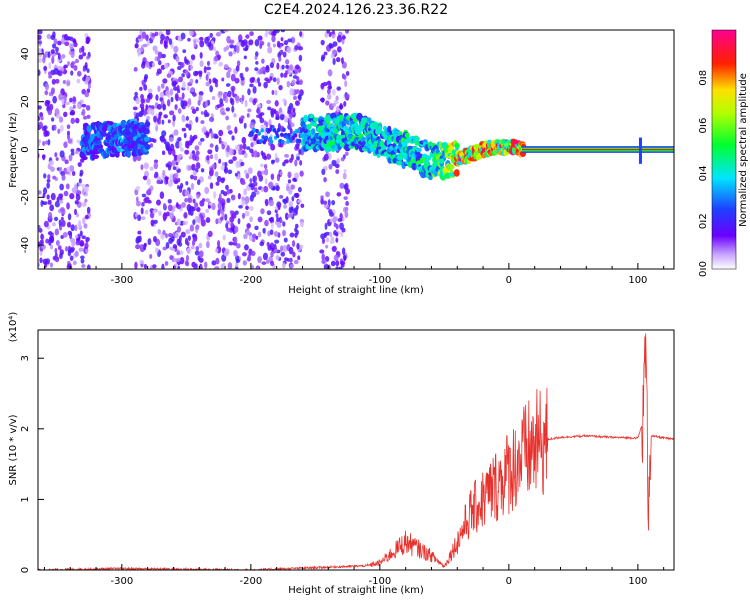 Image resolution: width=750 pixels, height=600 pixels. What do you see at coordinates (637, 581) in the screenshot?
I see `x-tick-label: 100` at bounding box center [637, 581].